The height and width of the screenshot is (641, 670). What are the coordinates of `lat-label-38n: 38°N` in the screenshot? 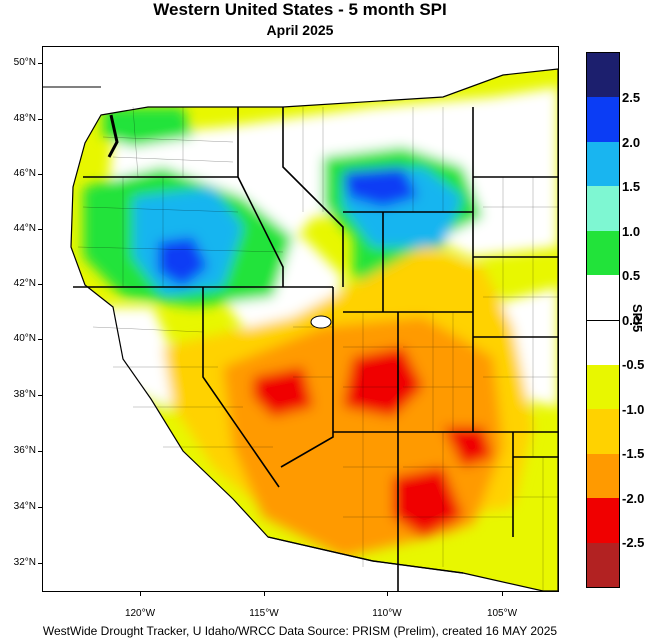 It's located at (24, 394).